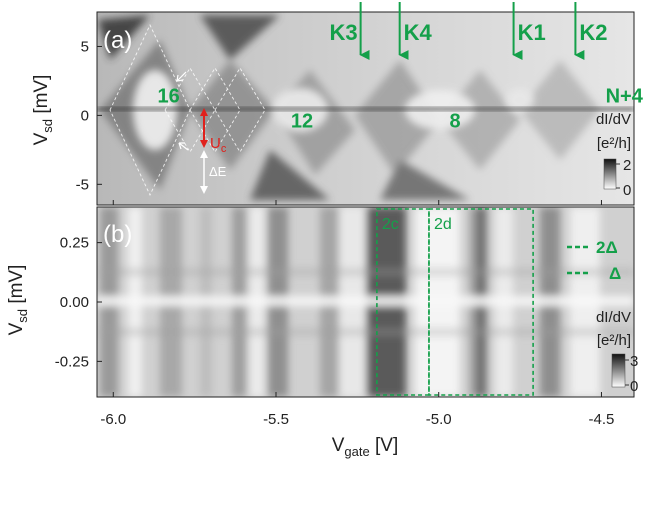 Image resolution: width=664 pixels, height=505 pixels. What do you see at coordinates (439, 419) in the screenshot?
I see `x-tick-label: -5.0` at bounding box center [439, 419].